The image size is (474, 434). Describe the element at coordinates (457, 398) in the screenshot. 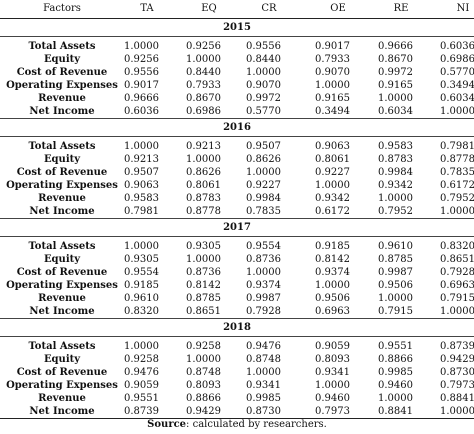

I see `value-cell-ni: 0.8841` at that location.